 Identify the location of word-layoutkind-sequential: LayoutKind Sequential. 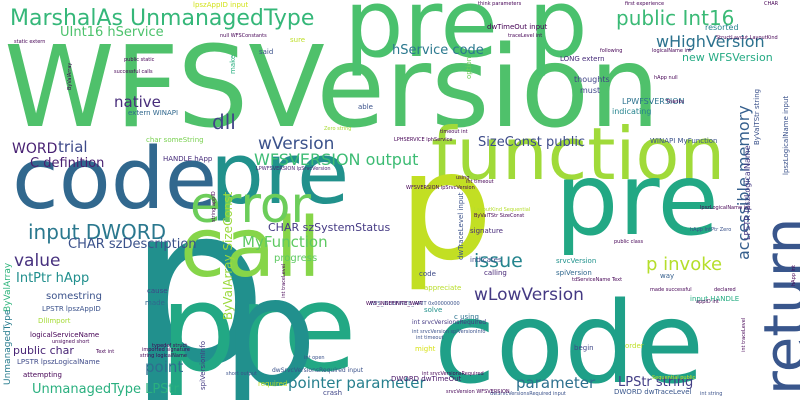
(502, 210).